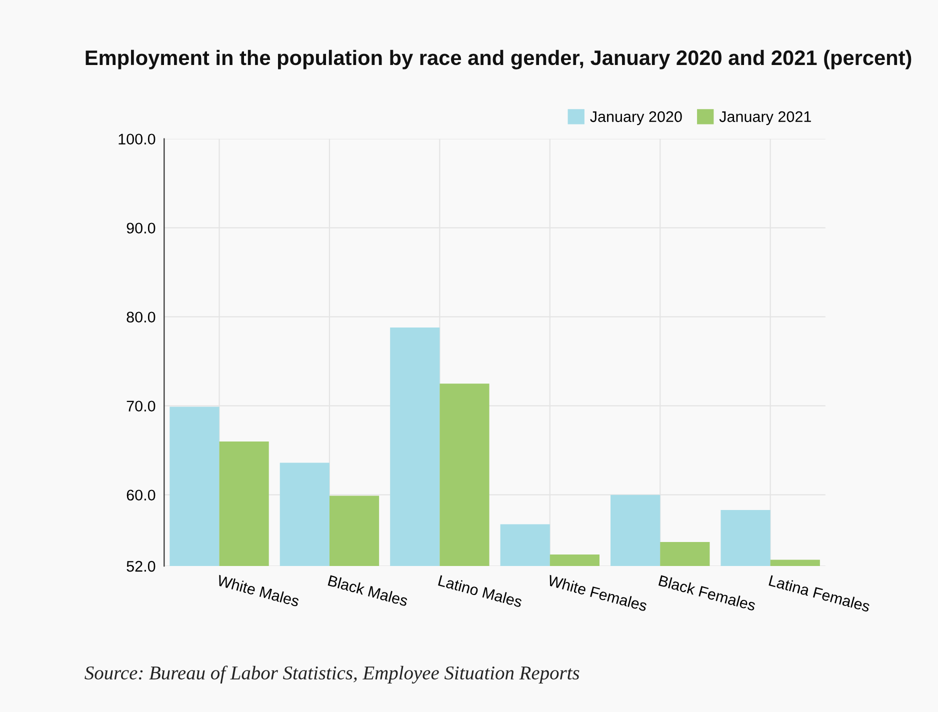 The width and height of the screenshot is (938, 712). What do you see at coordinates (141, 228) in the screenshot?
I see `y-tick-label: 90.0` at bounding box center [141, 228].